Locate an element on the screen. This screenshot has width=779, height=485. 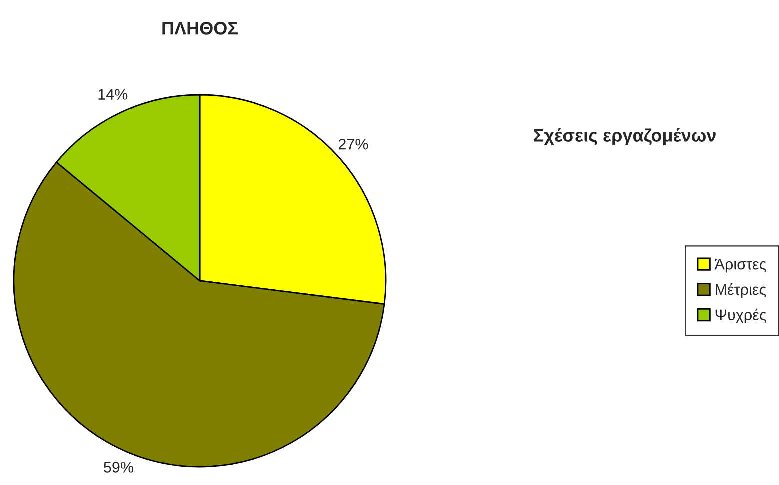
data-label: 27% is located at coordinates (353, 144).